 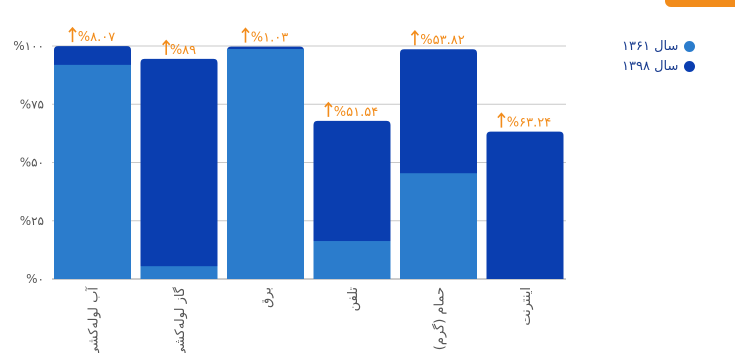 I want to click on y-tick-label: %۱۰۰, so click(x=28, y=46).